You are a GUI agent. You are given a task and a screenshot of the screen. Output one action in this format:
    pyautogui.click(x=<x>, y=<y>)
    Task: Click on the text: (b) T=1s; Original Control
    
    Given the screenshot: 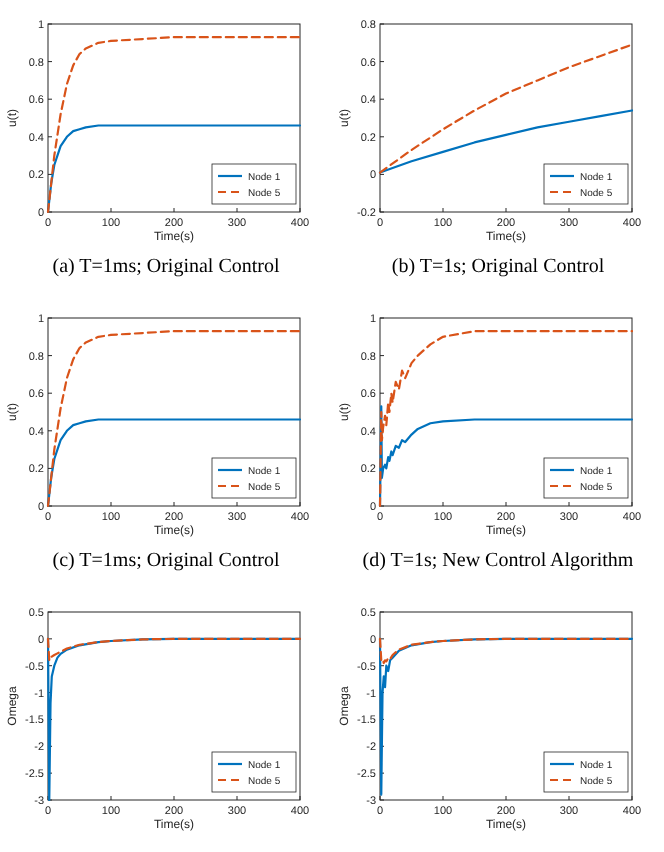 What is the action you would take?
    pyautogui.click(x=498, y=267)
    